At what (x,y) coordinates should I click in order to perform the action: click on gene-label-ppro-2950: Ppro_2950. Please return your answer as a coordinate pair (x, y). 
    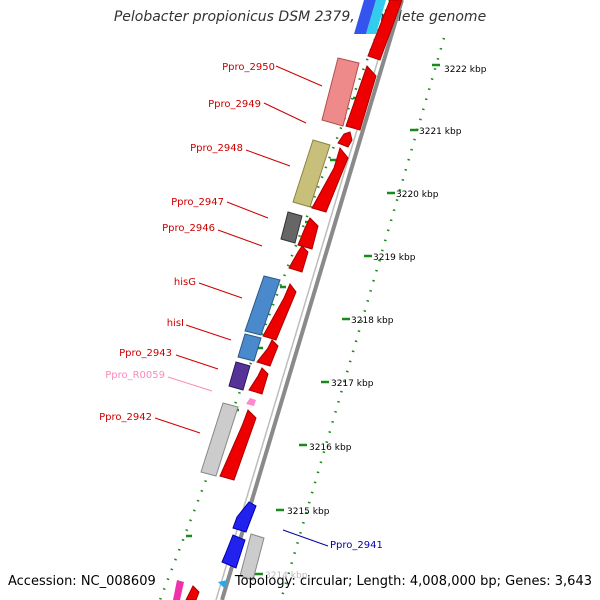
    Looking at the image, I should click on (248, 67).